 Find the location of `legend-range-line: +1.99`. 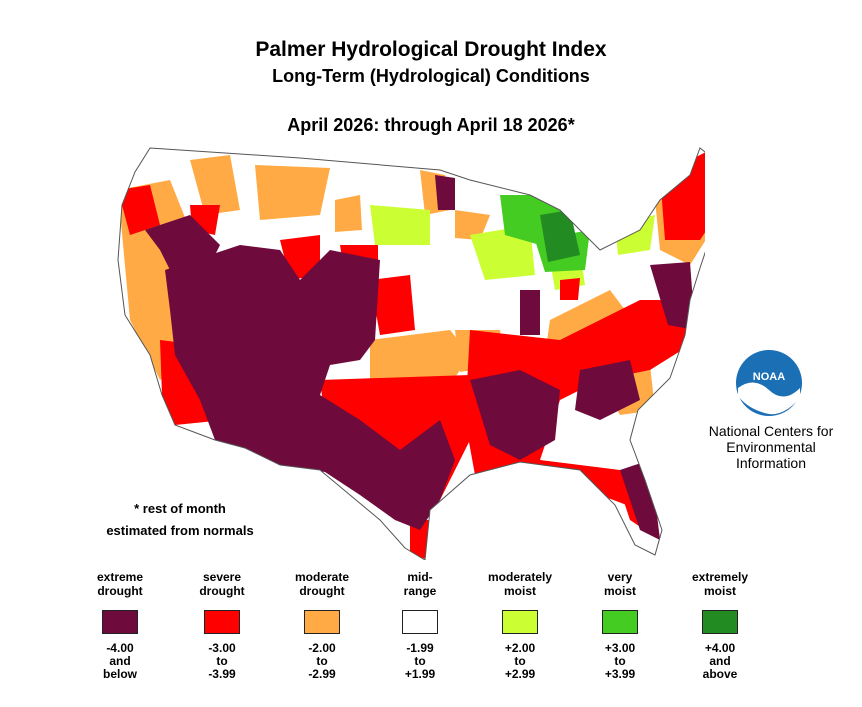

legend-range-line: +1.99 is located at coordinates (420, 674).